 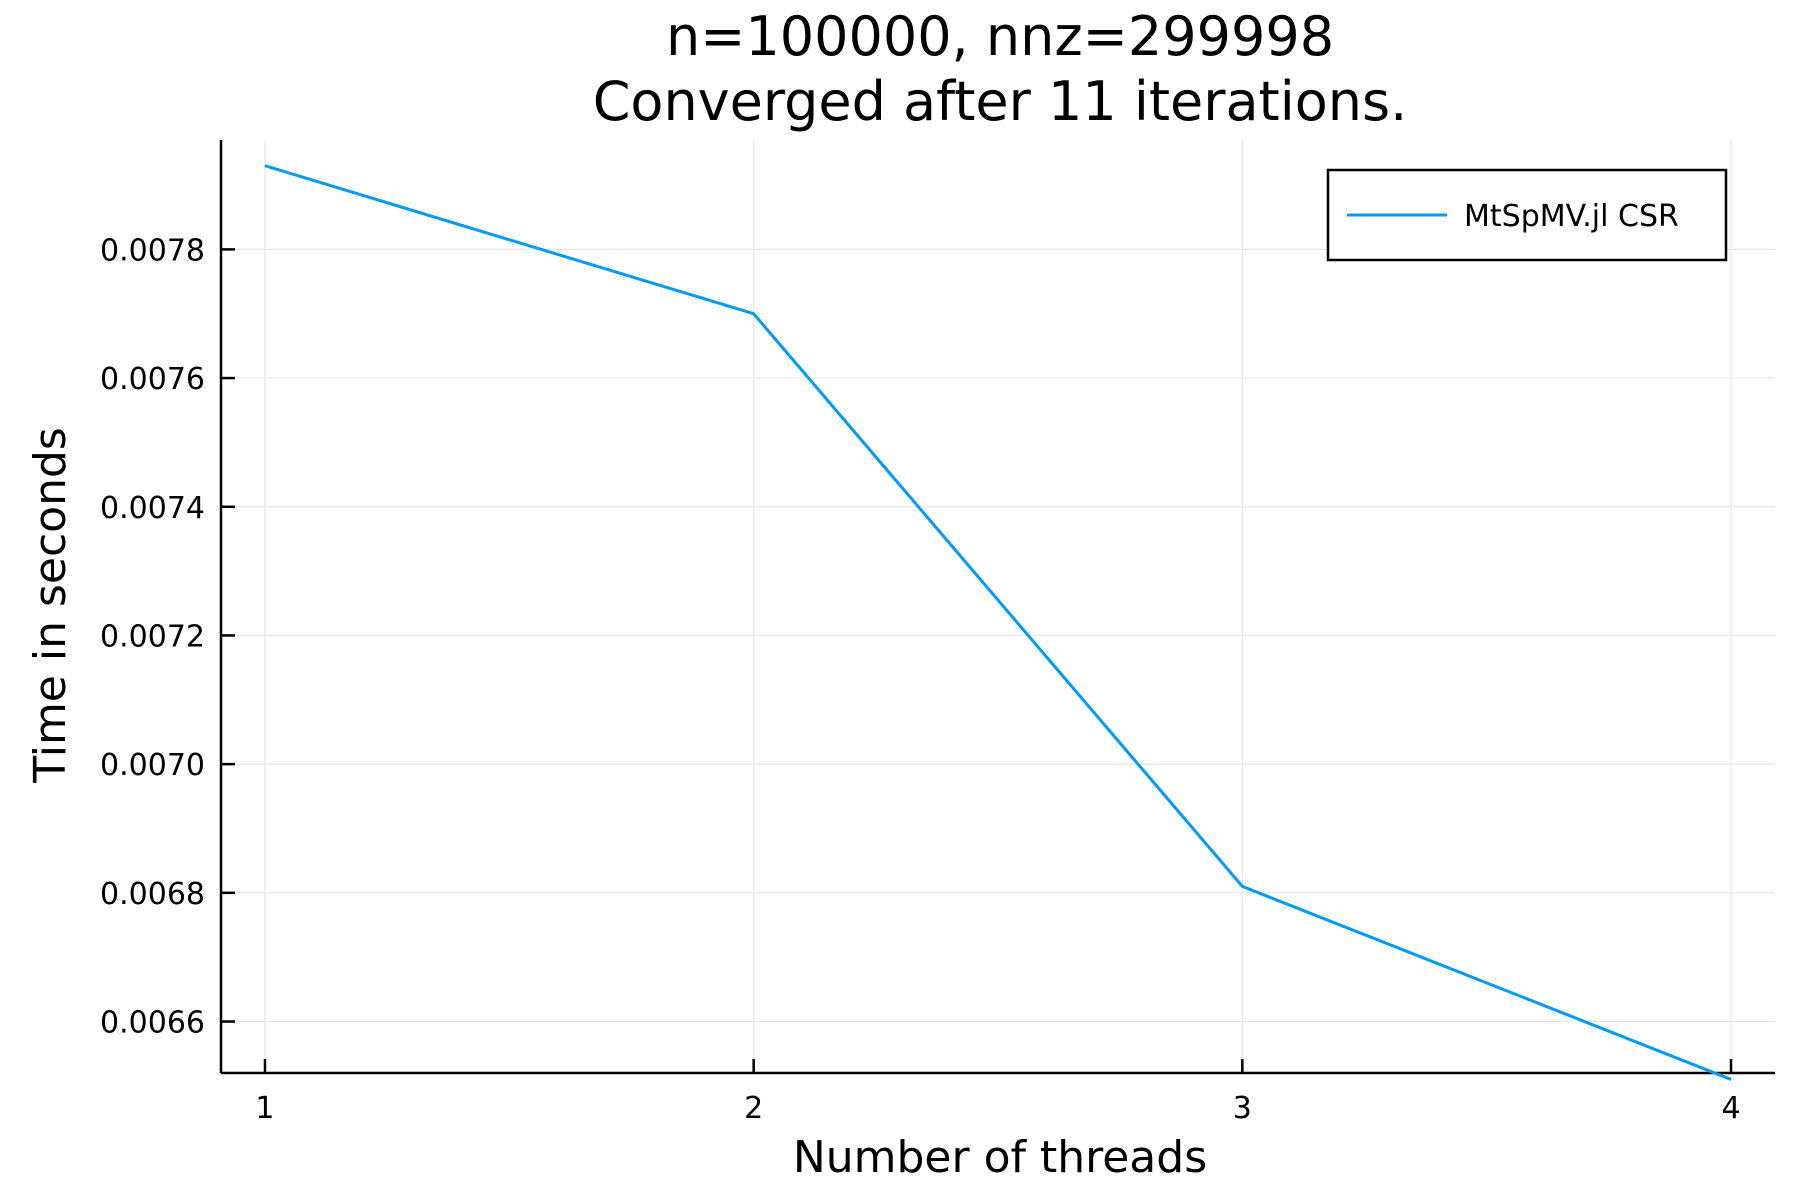 I want to click on y-tick-label: 0.0070, so click(x=152, y=765).